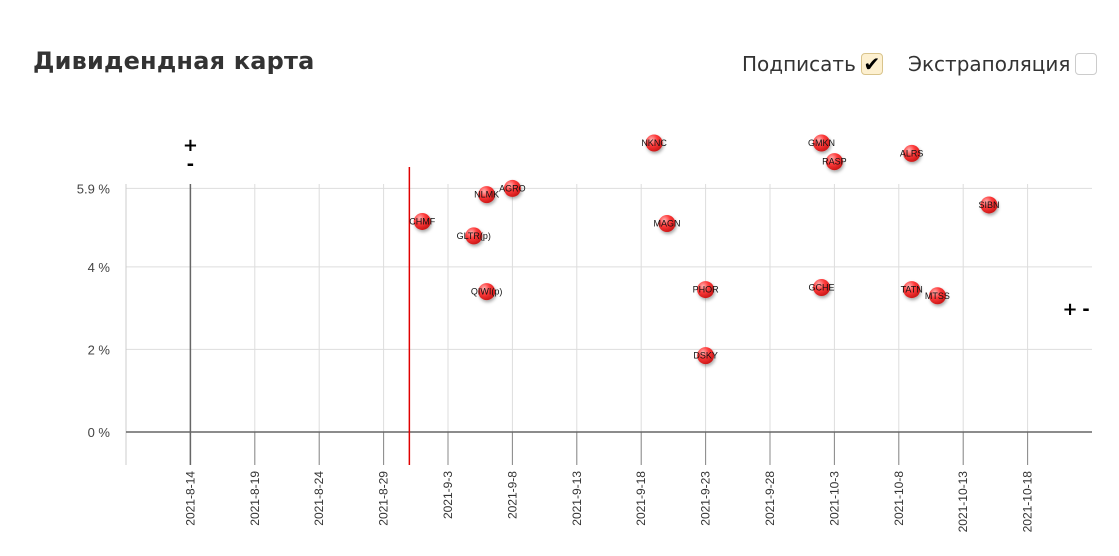 The height and width of the screenshot is (556, 1119). I want to click on data-point: GMKN, so click(821, 143).